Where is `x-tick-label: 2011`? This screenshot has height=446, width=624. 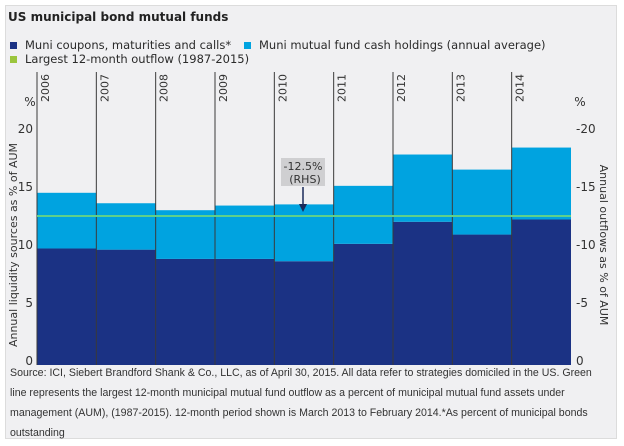 x-tick-label: 2011 is located at coordinates (342, 88).